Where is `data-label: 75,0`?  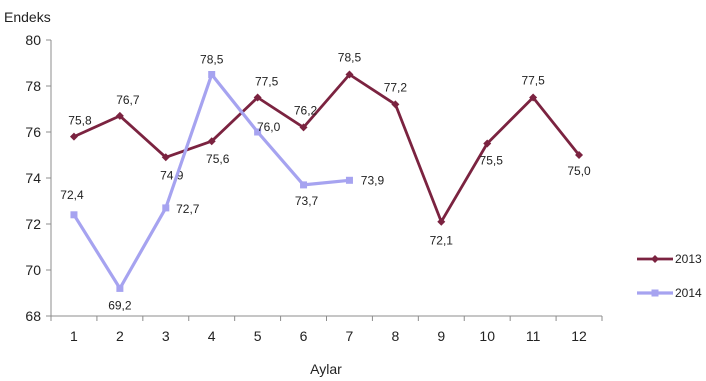 data-label: 75,0 is located at coordinates (579, 171).